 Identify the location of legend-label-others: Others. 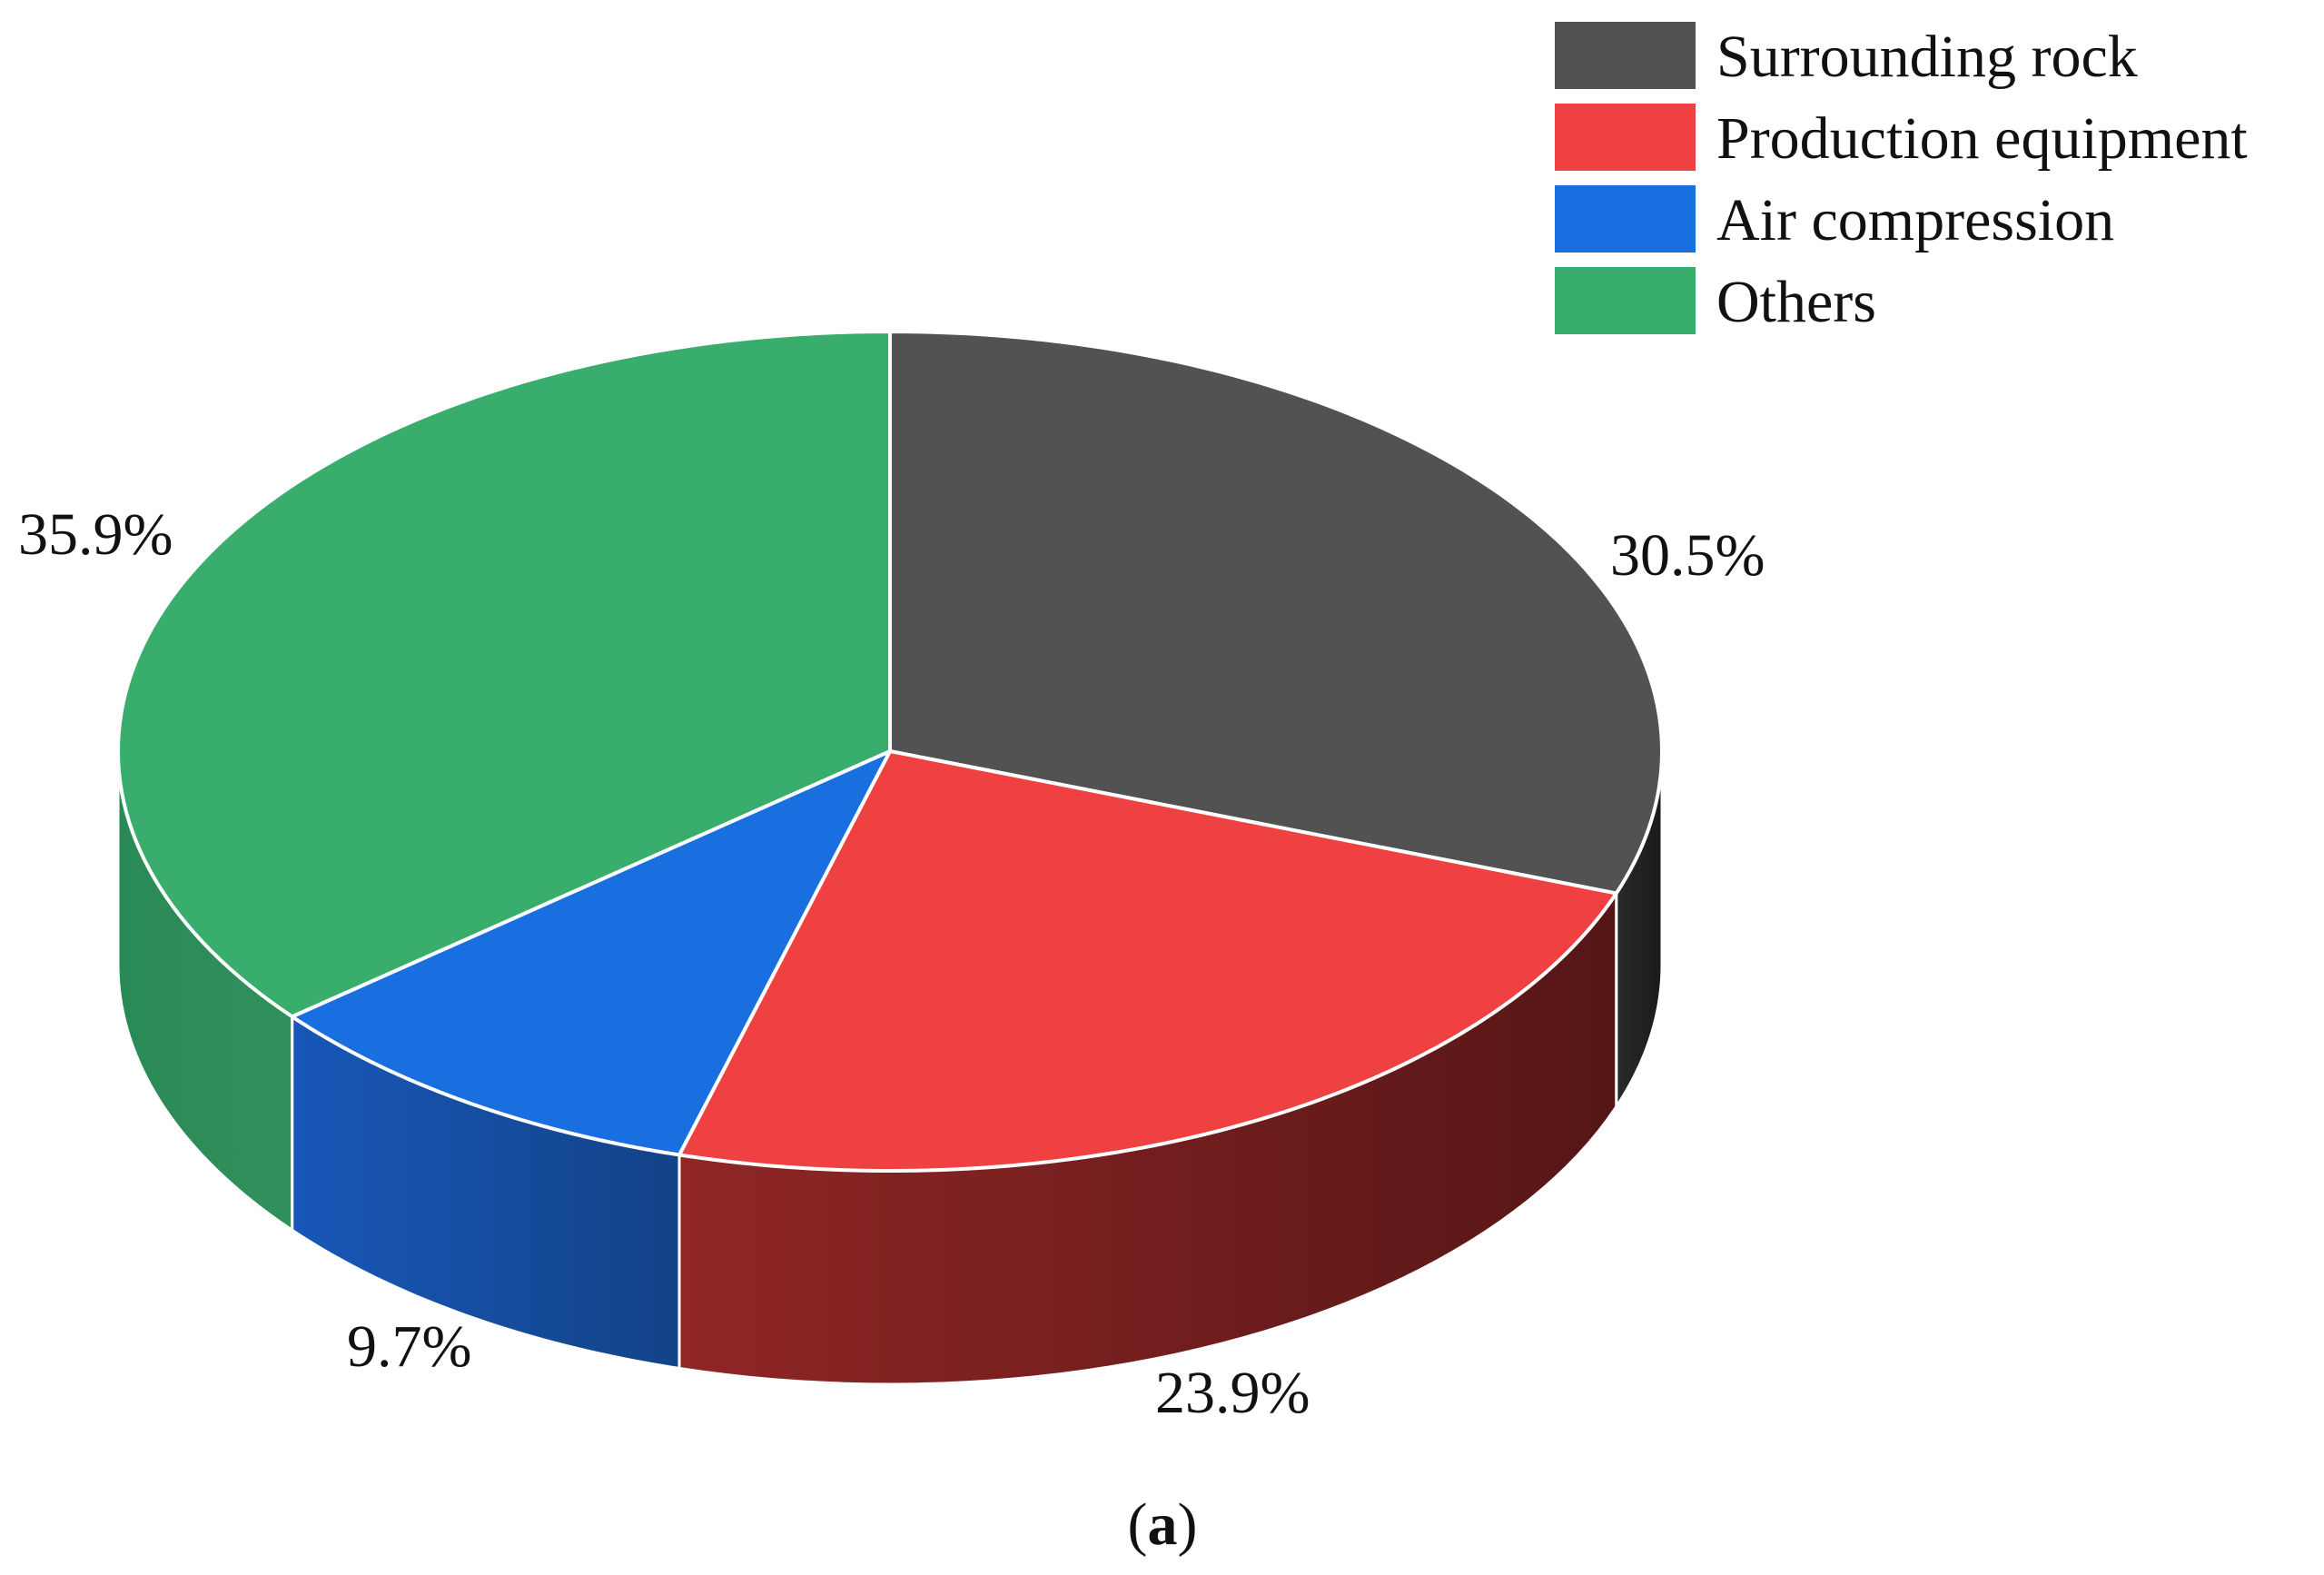
(1796, 302).